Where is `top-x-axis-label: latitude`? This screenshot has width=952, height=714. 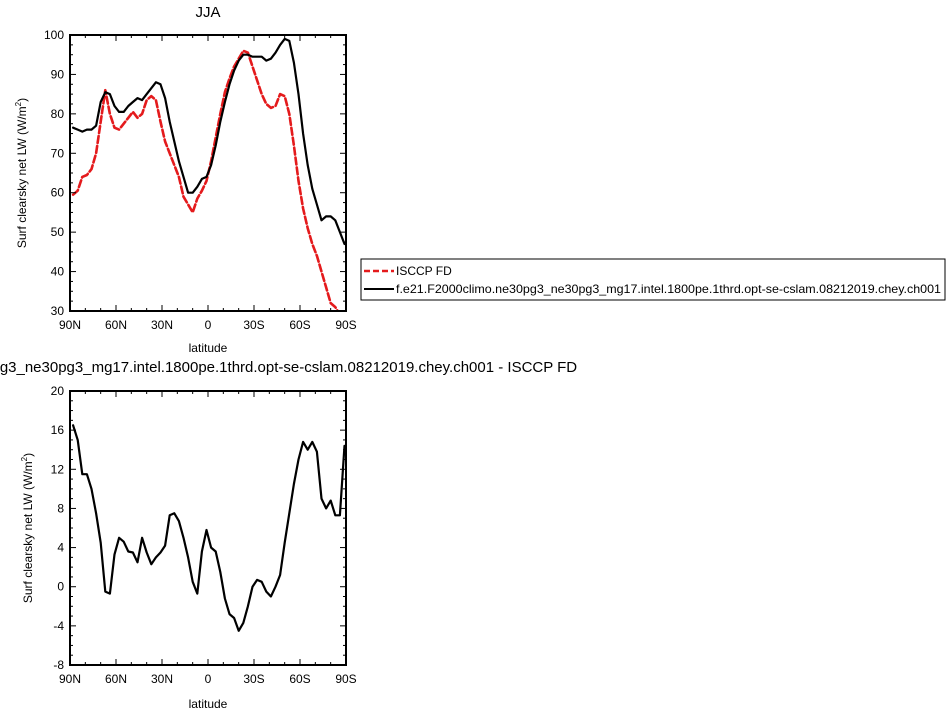 top-x-axis-label: latitude is located at coordinates (208, 348).